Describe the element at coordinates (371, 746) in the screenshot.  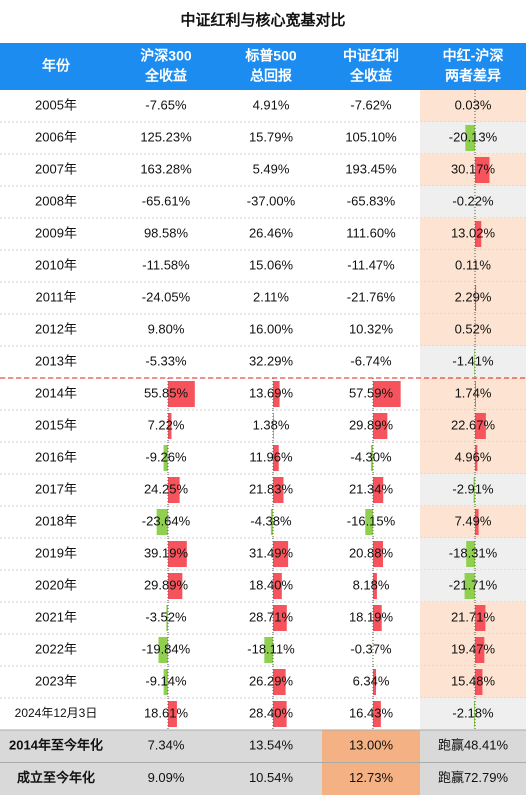
I see `footer-highlight` at that location.